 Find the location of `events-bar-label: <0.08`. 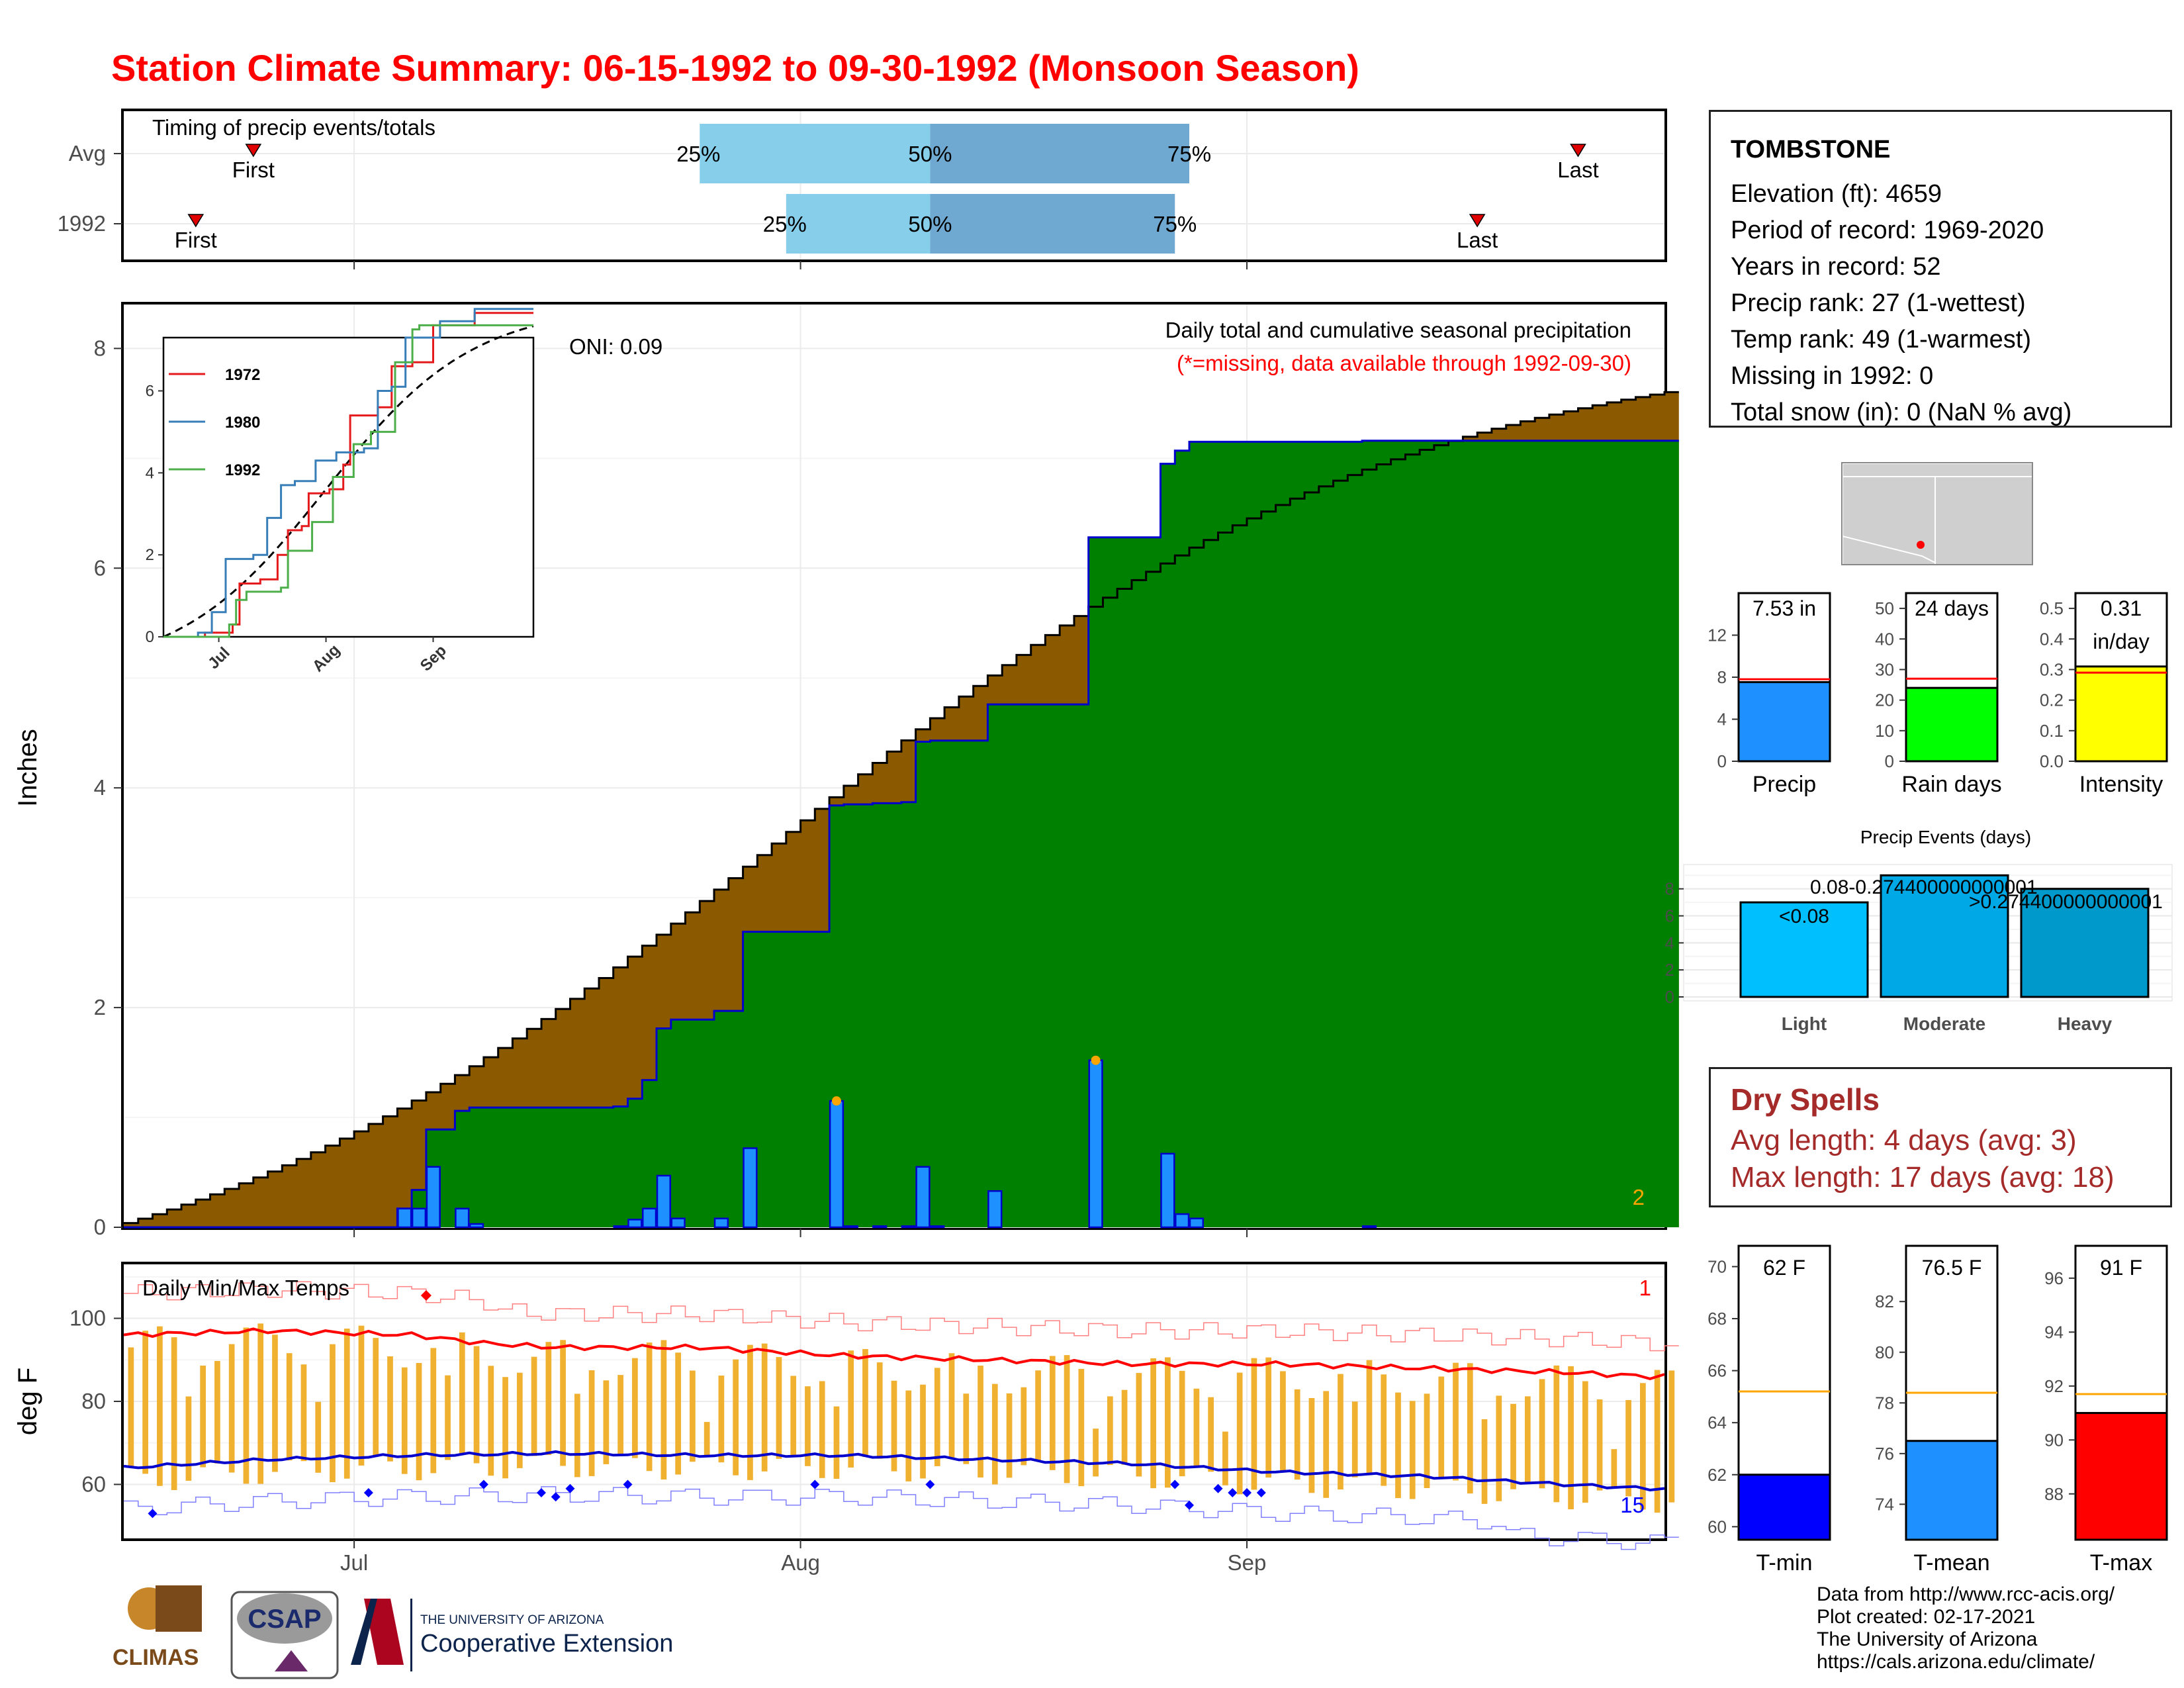

events-bar-label: <0.08 is located at coordinates (1804, 916).